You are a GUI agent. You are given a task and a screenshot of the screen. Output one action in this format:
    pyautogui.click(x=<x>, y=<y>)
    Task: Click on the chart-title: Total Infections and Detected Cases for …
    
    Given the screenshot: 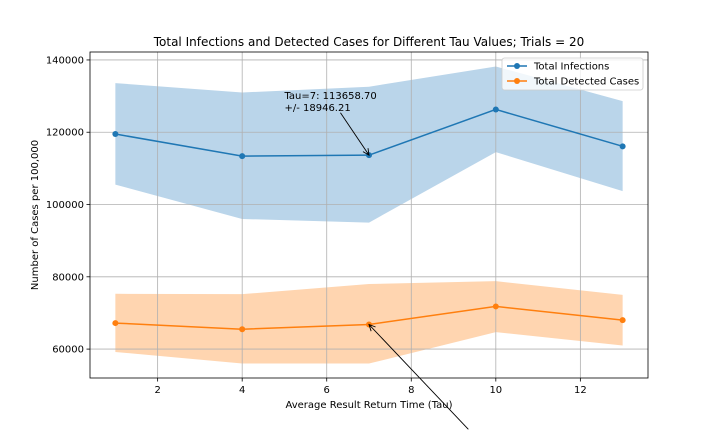 What is the action you would take?
    pyautogui.click(x=369, y=42)
    